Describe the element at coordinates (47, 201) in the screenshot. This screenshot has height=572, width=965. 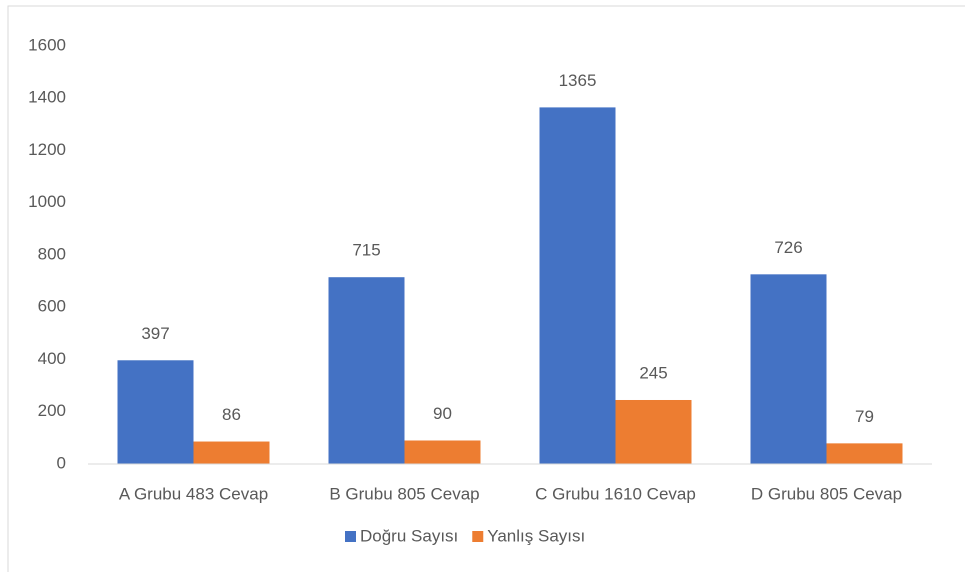
I see `y-tick-label: 1000` at that location.